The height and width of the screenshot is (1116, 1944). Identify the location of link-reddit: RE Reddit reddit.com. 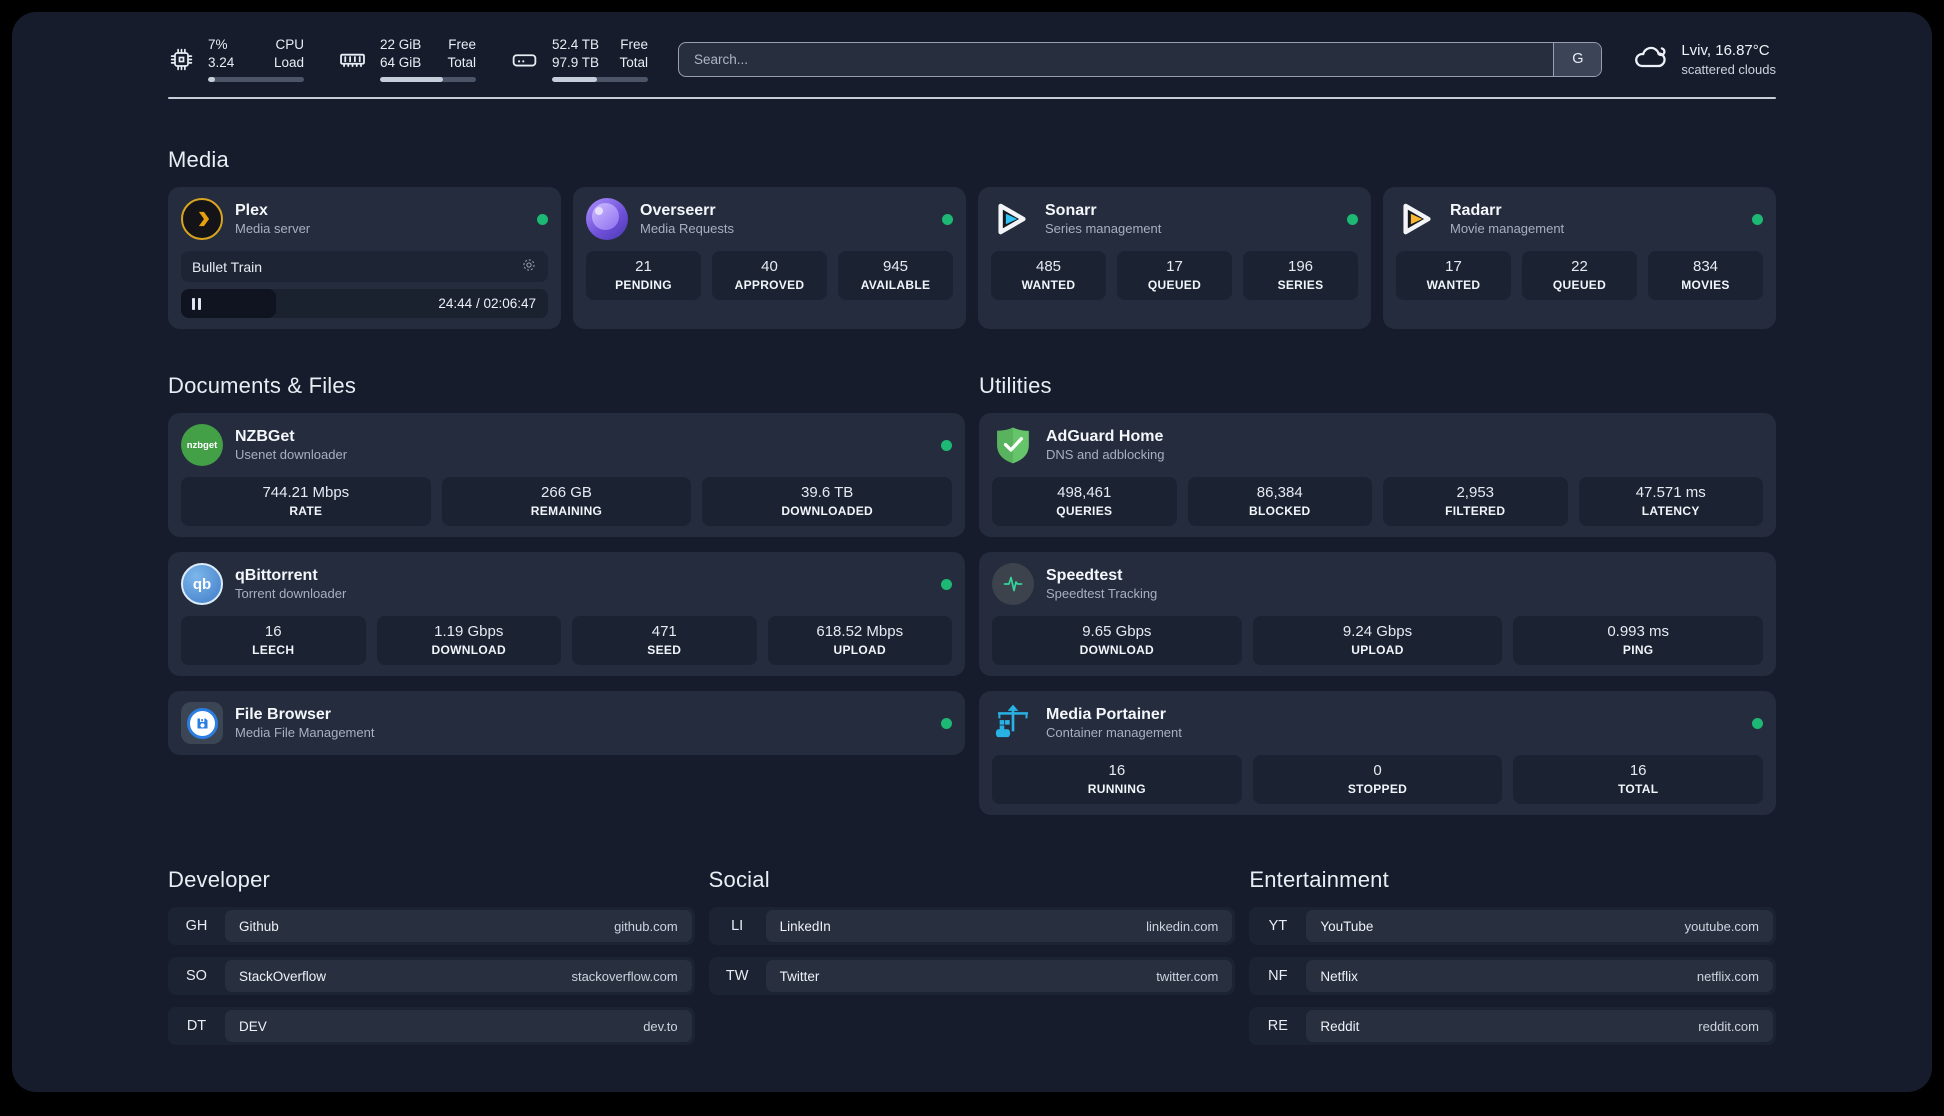
(1512, 1026).